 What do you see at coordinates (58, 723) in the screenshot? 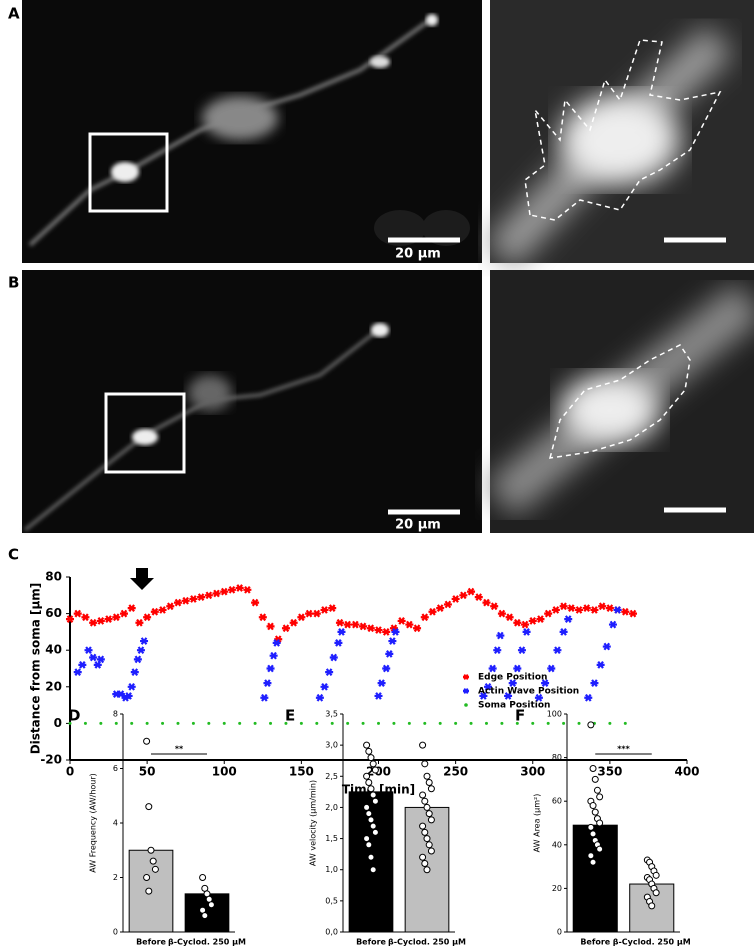
I see `y-tick-label: 0` at bounding box center [58, 723].